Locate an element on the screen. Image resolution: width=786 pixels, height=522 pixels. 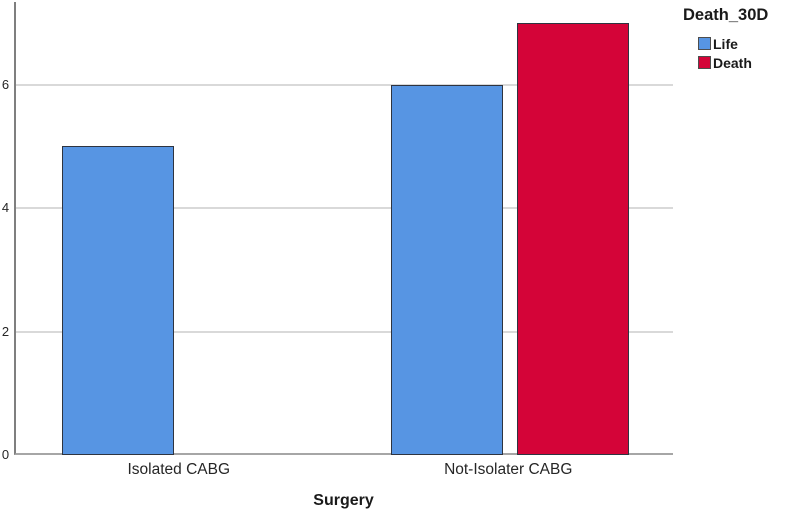
legend-label-death: Death is located at coordinates (732, 62).